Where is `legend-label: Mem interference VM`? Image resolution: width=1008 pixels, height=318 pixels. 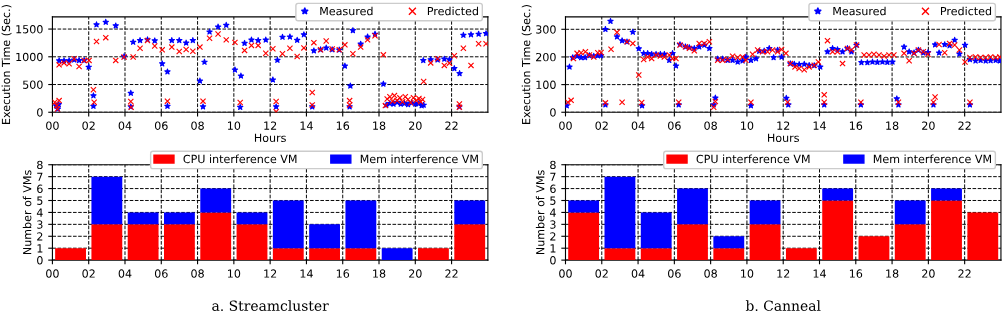 legend-label: Mem interference VM is located at coordinates (419, 159).